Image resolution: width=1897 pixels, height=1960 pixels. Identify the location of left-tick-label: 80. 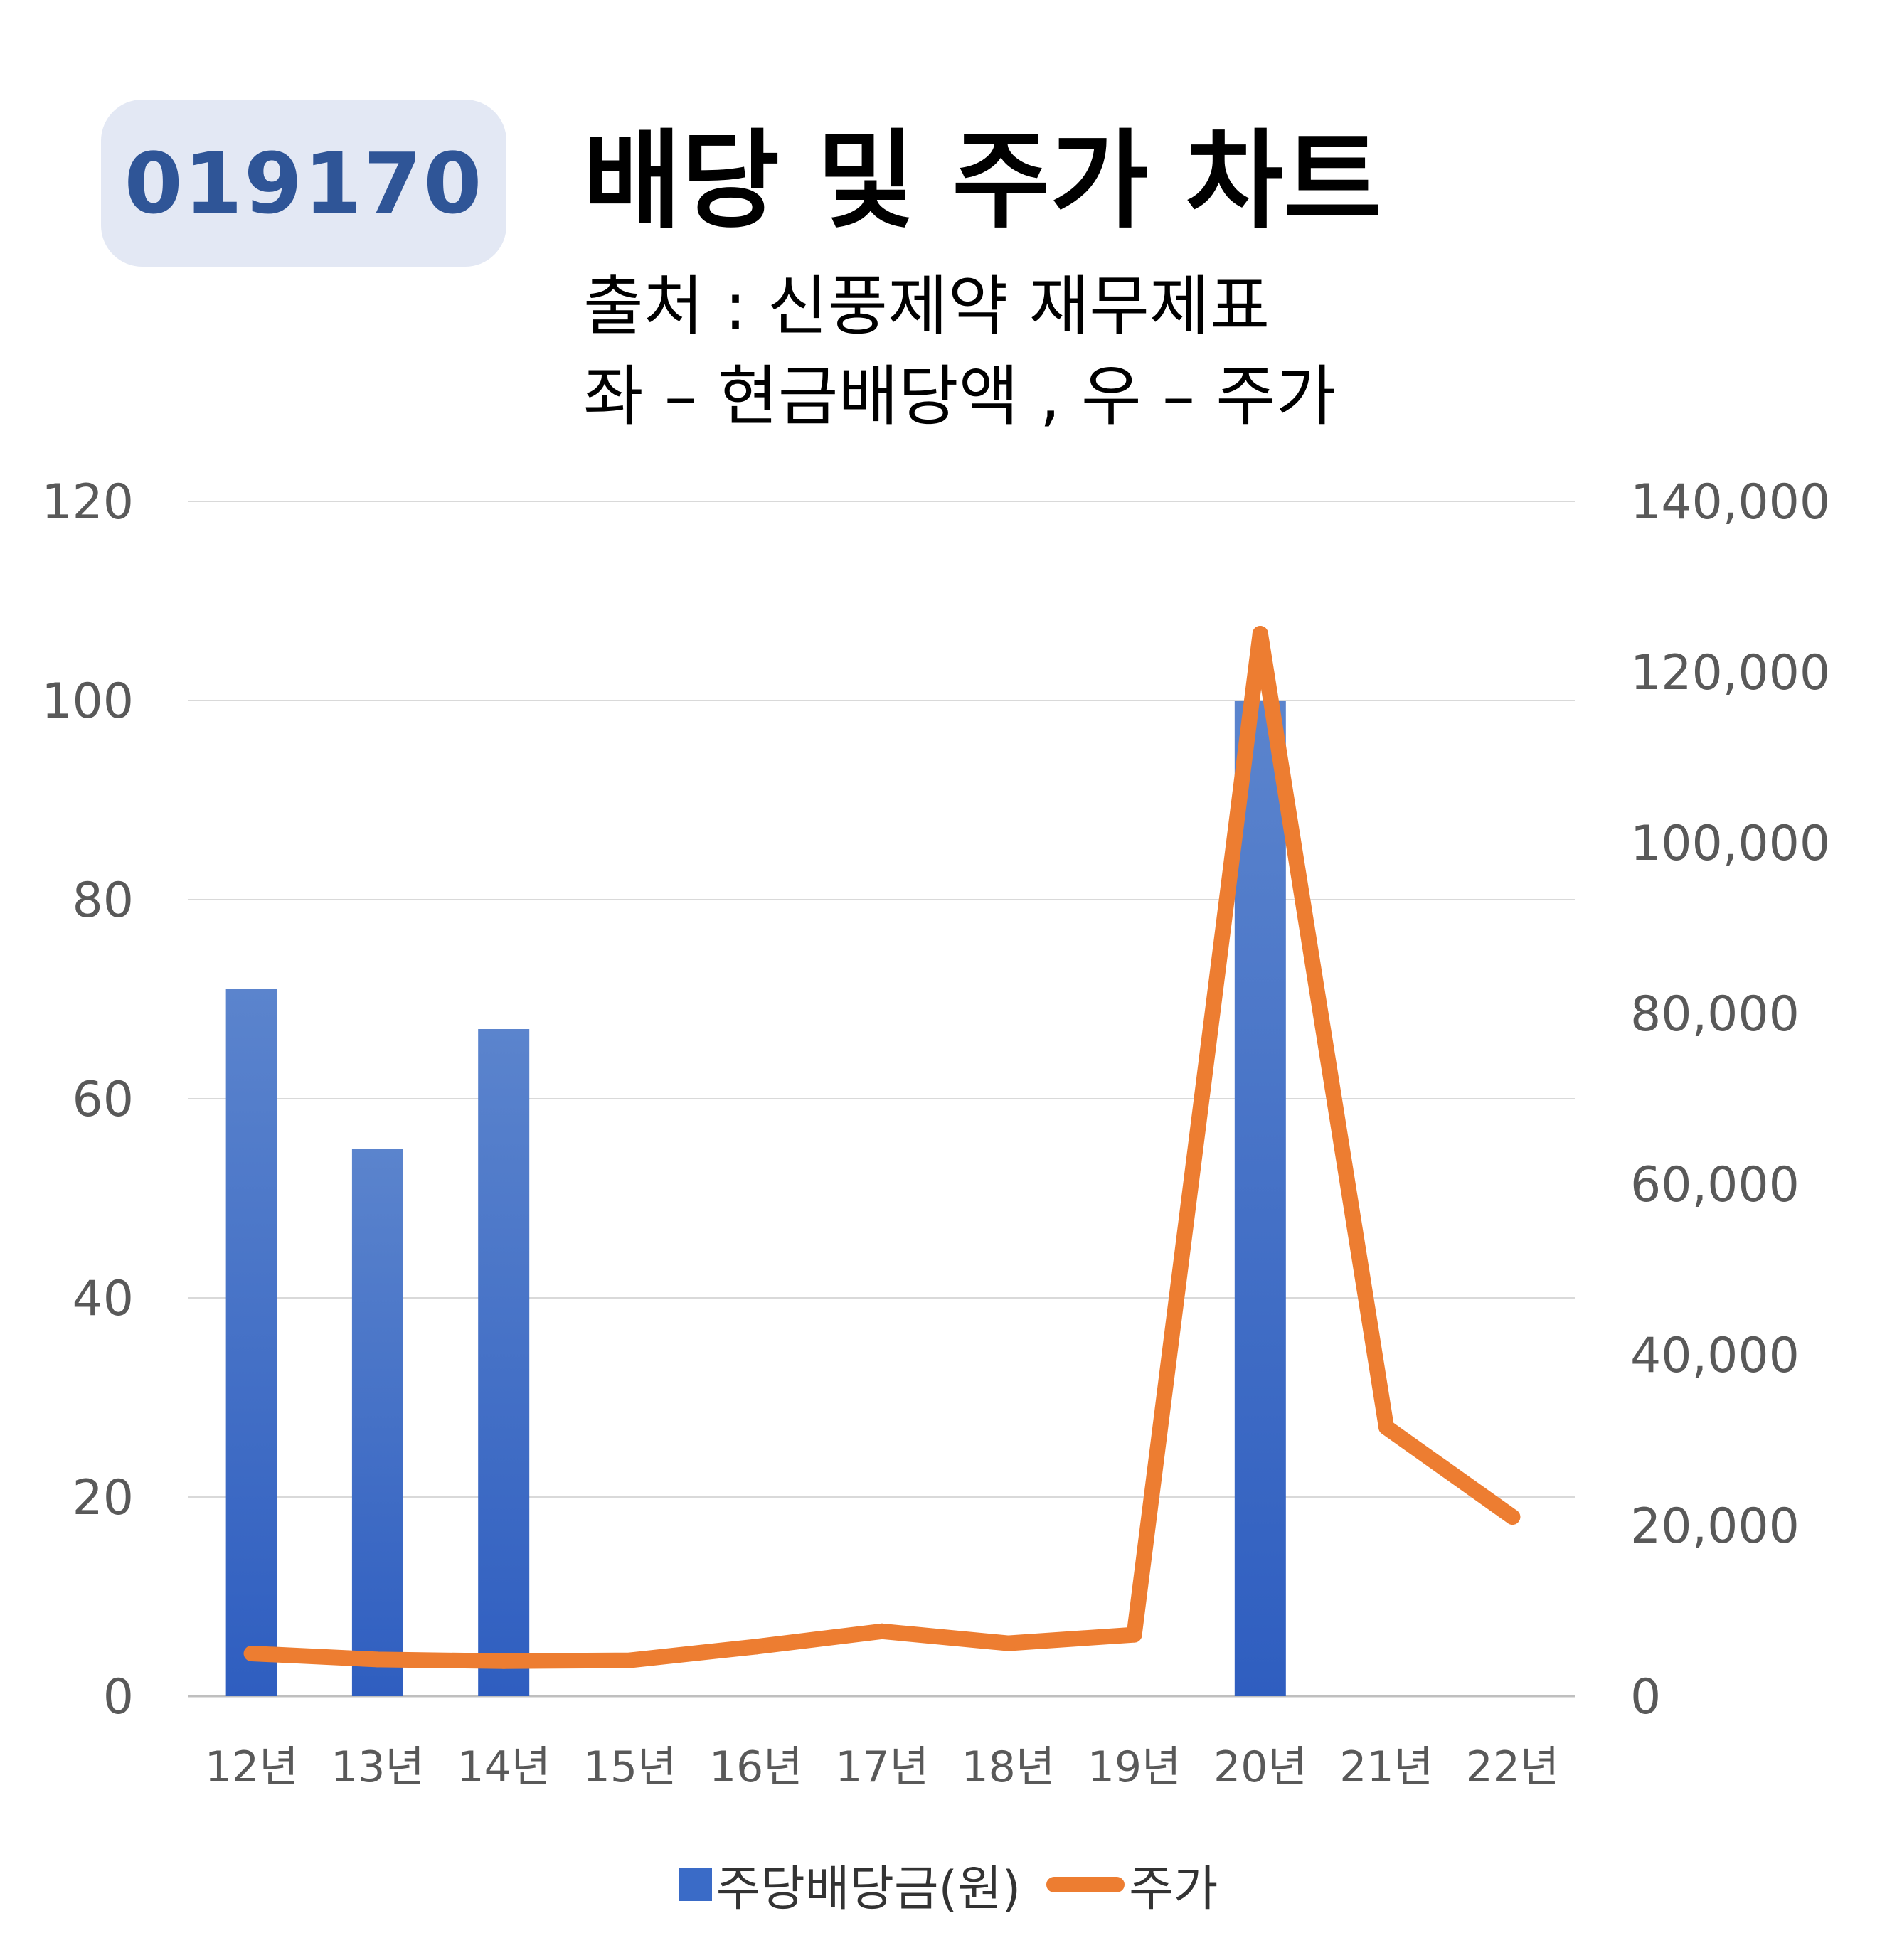
(103, 901).